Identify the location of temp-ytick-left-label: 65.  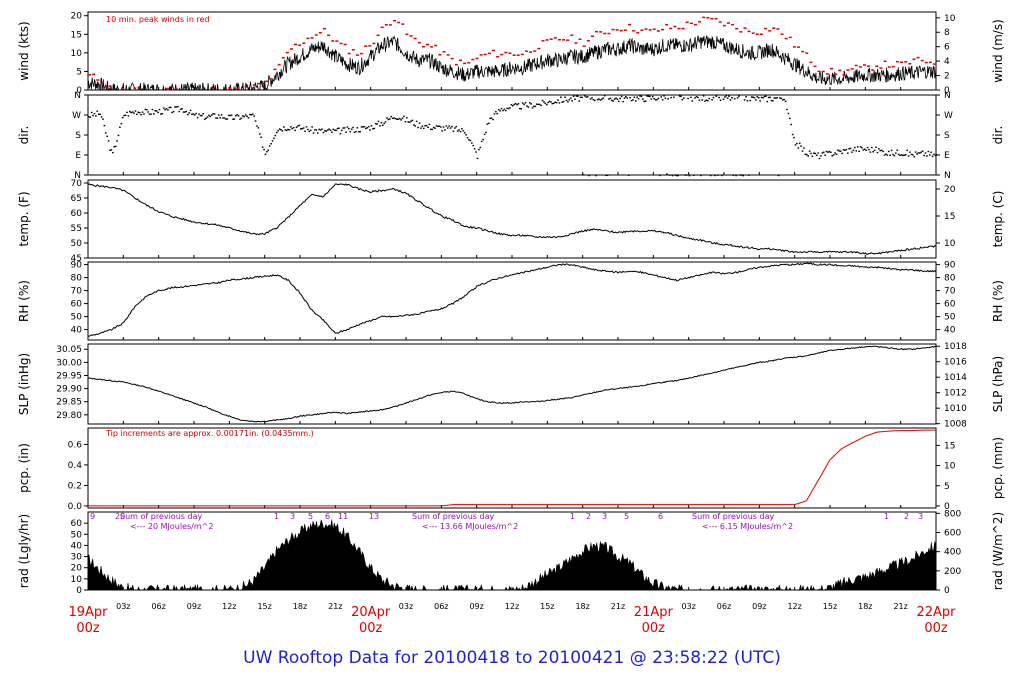
(76, 199).